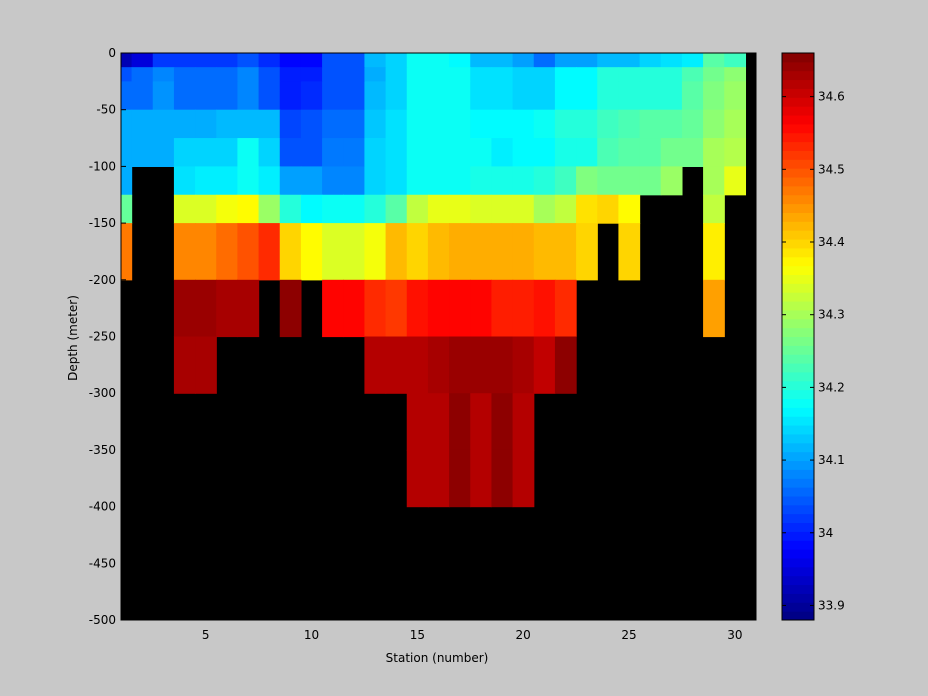 This screenshot has width=928, height=696. Describe the element at coordinates (102, 337) in the screenshot. I see `y-tick-label: -250` at that location.